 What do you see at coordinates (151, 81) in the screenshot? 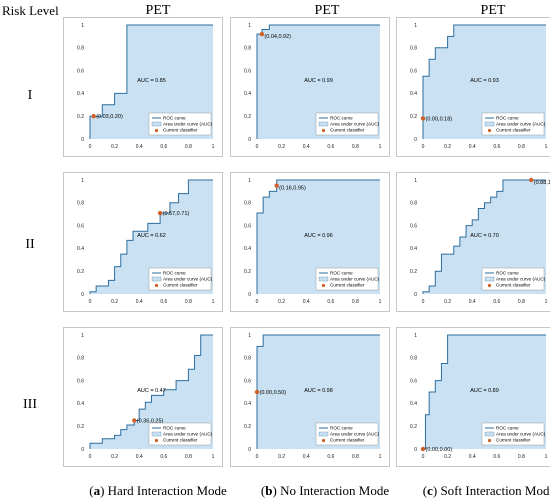
I see `auc-label: AUC = 0.85` at bounding box center [151, 81].